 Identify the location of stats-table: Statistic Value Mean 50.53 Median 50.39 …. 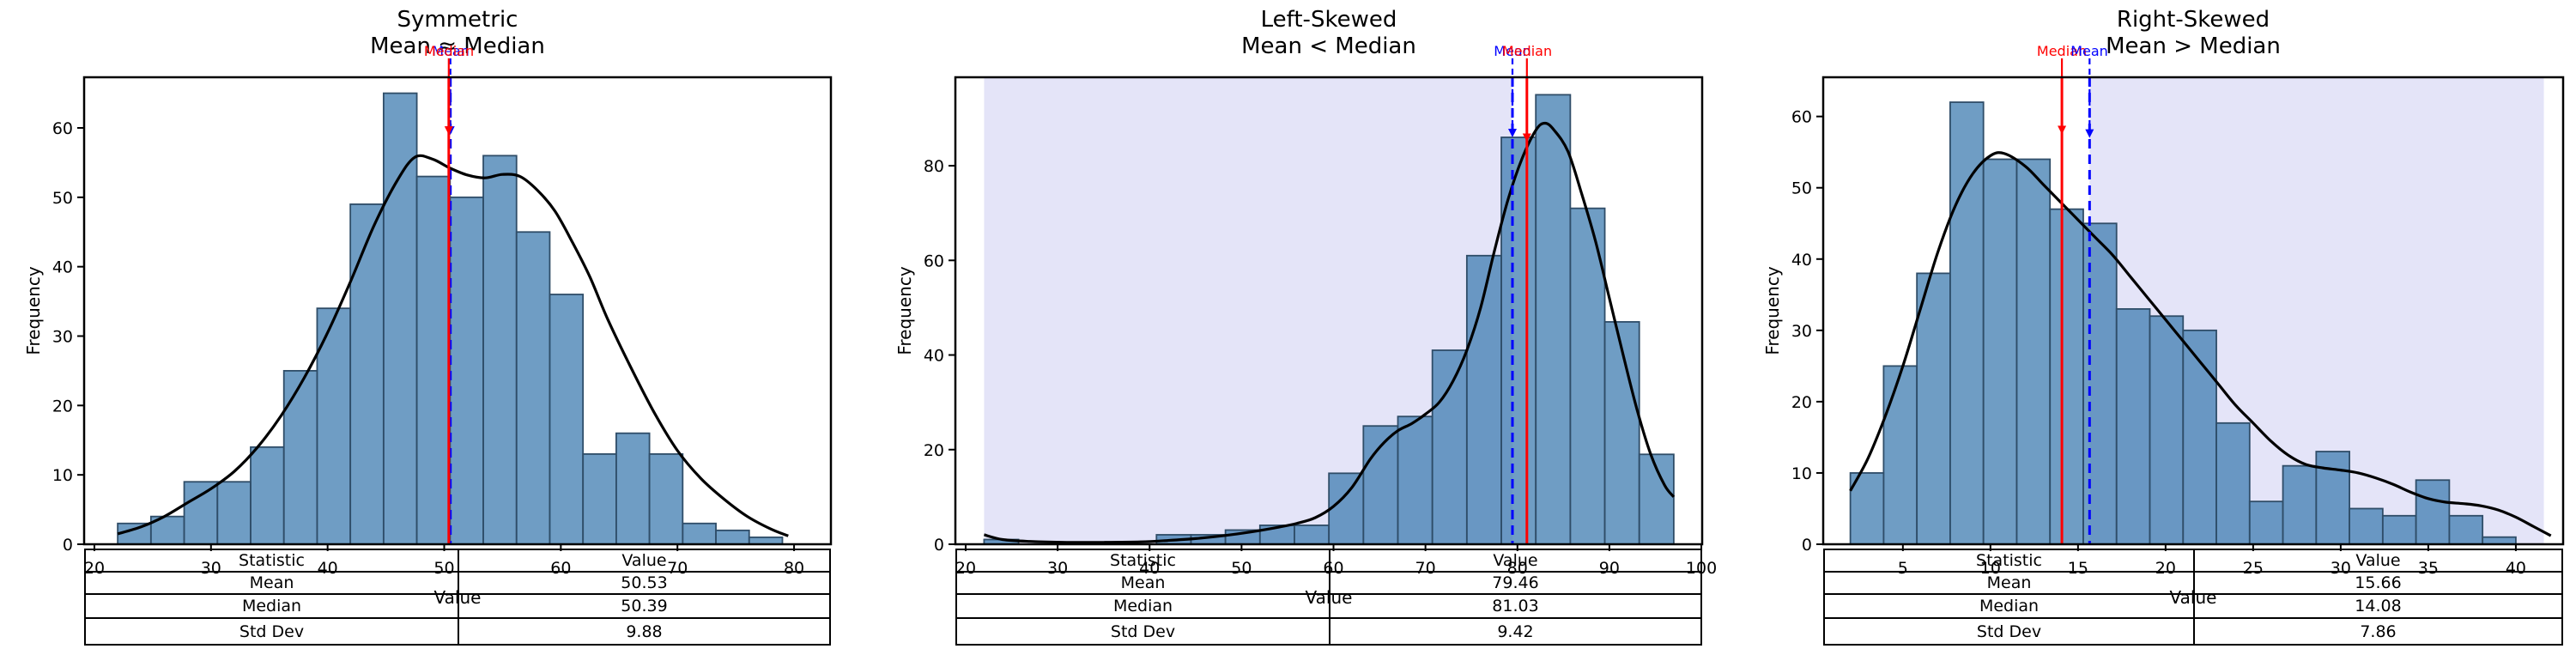
(457, 597).